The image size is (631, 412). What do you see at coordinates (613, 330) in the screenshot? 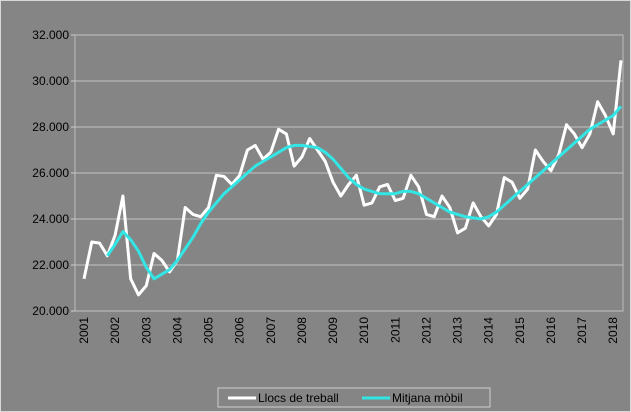
I see `x-tick-label: 2018` at bounding box center [613, 330].